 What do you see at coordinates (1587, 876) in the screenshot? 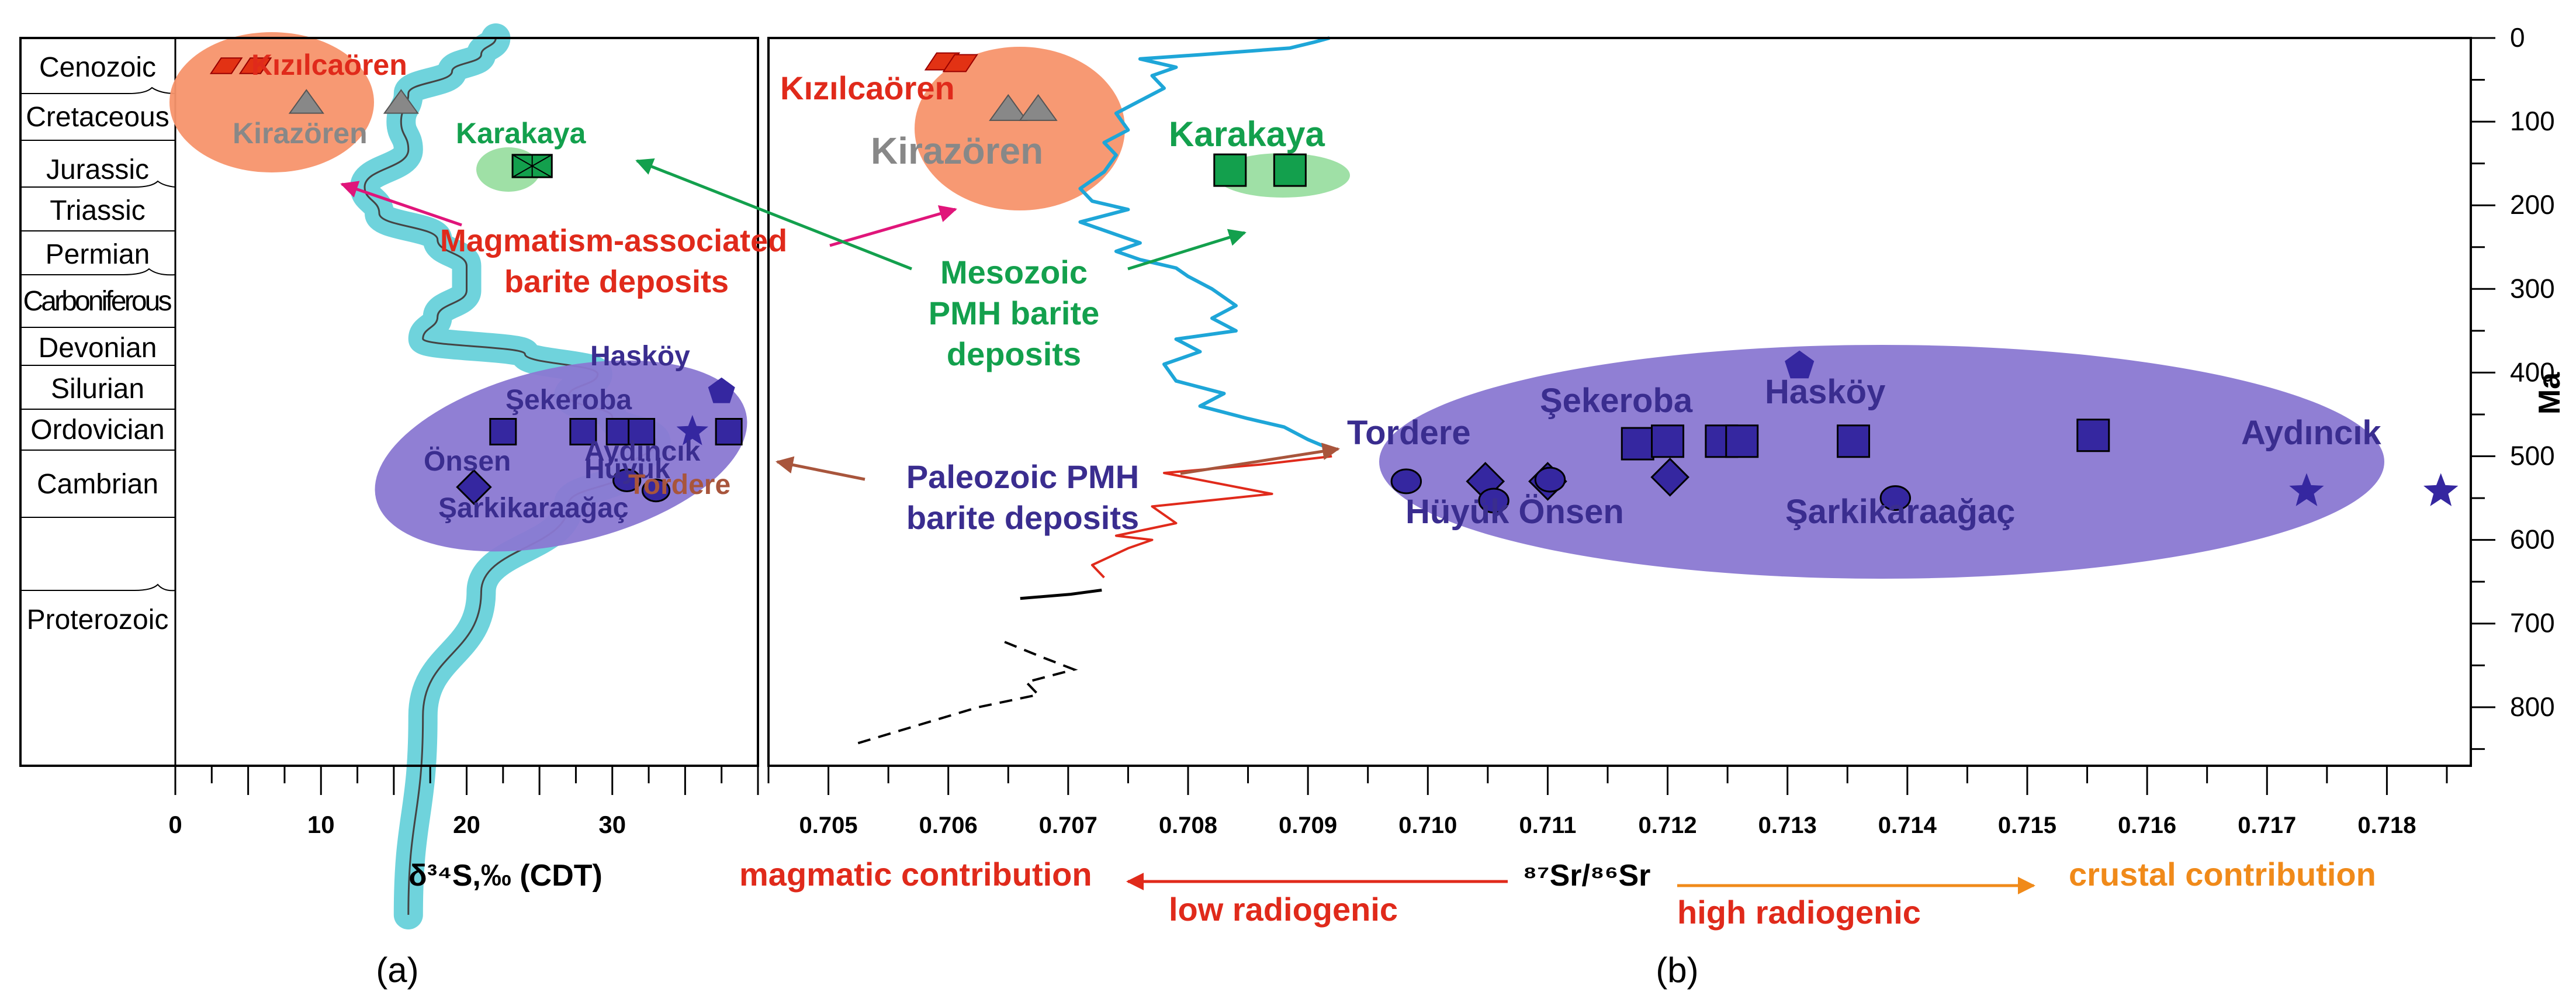
I see `x-axis-label-b: ⁸⁷Sr/⁸⁶Sr` at bounding box center [1587, 876].